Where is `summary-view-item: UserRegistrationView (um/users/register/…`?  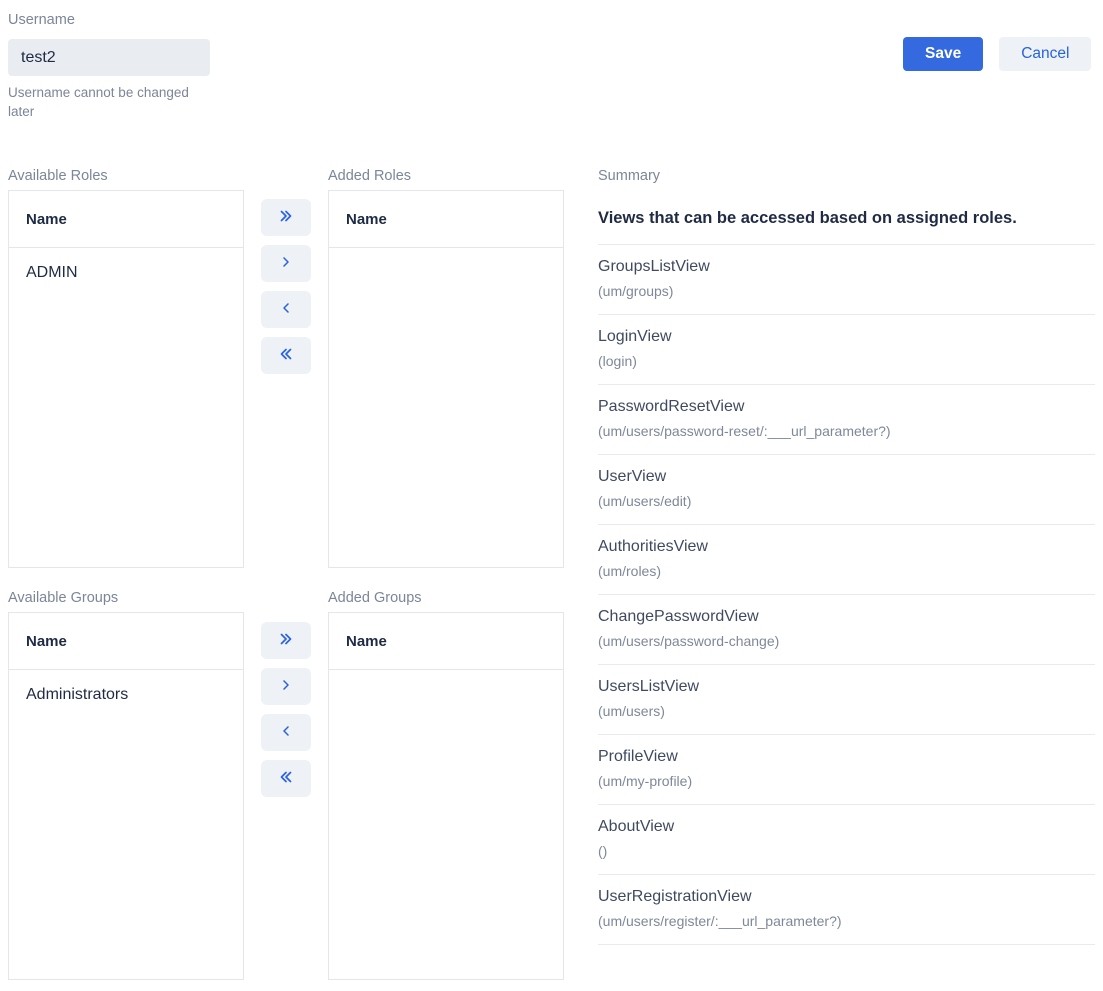 summary-view-item: UserRegistrationView (um/users/register/… is located at coordinates (846, 910).